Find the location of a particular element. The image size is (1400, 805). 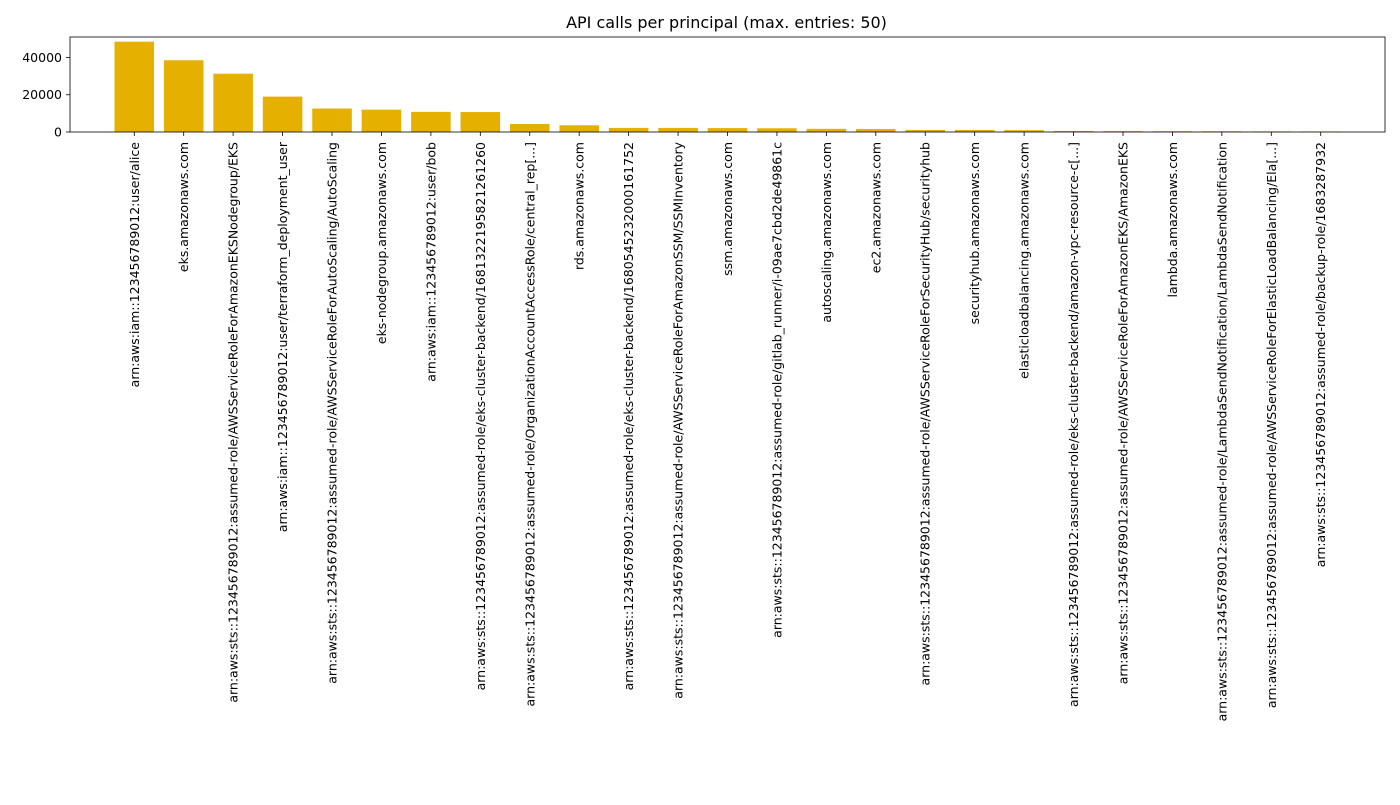

x-tick-label: arn:aws:iam::123456789012:user/bob is located at coordinates (430, 262).